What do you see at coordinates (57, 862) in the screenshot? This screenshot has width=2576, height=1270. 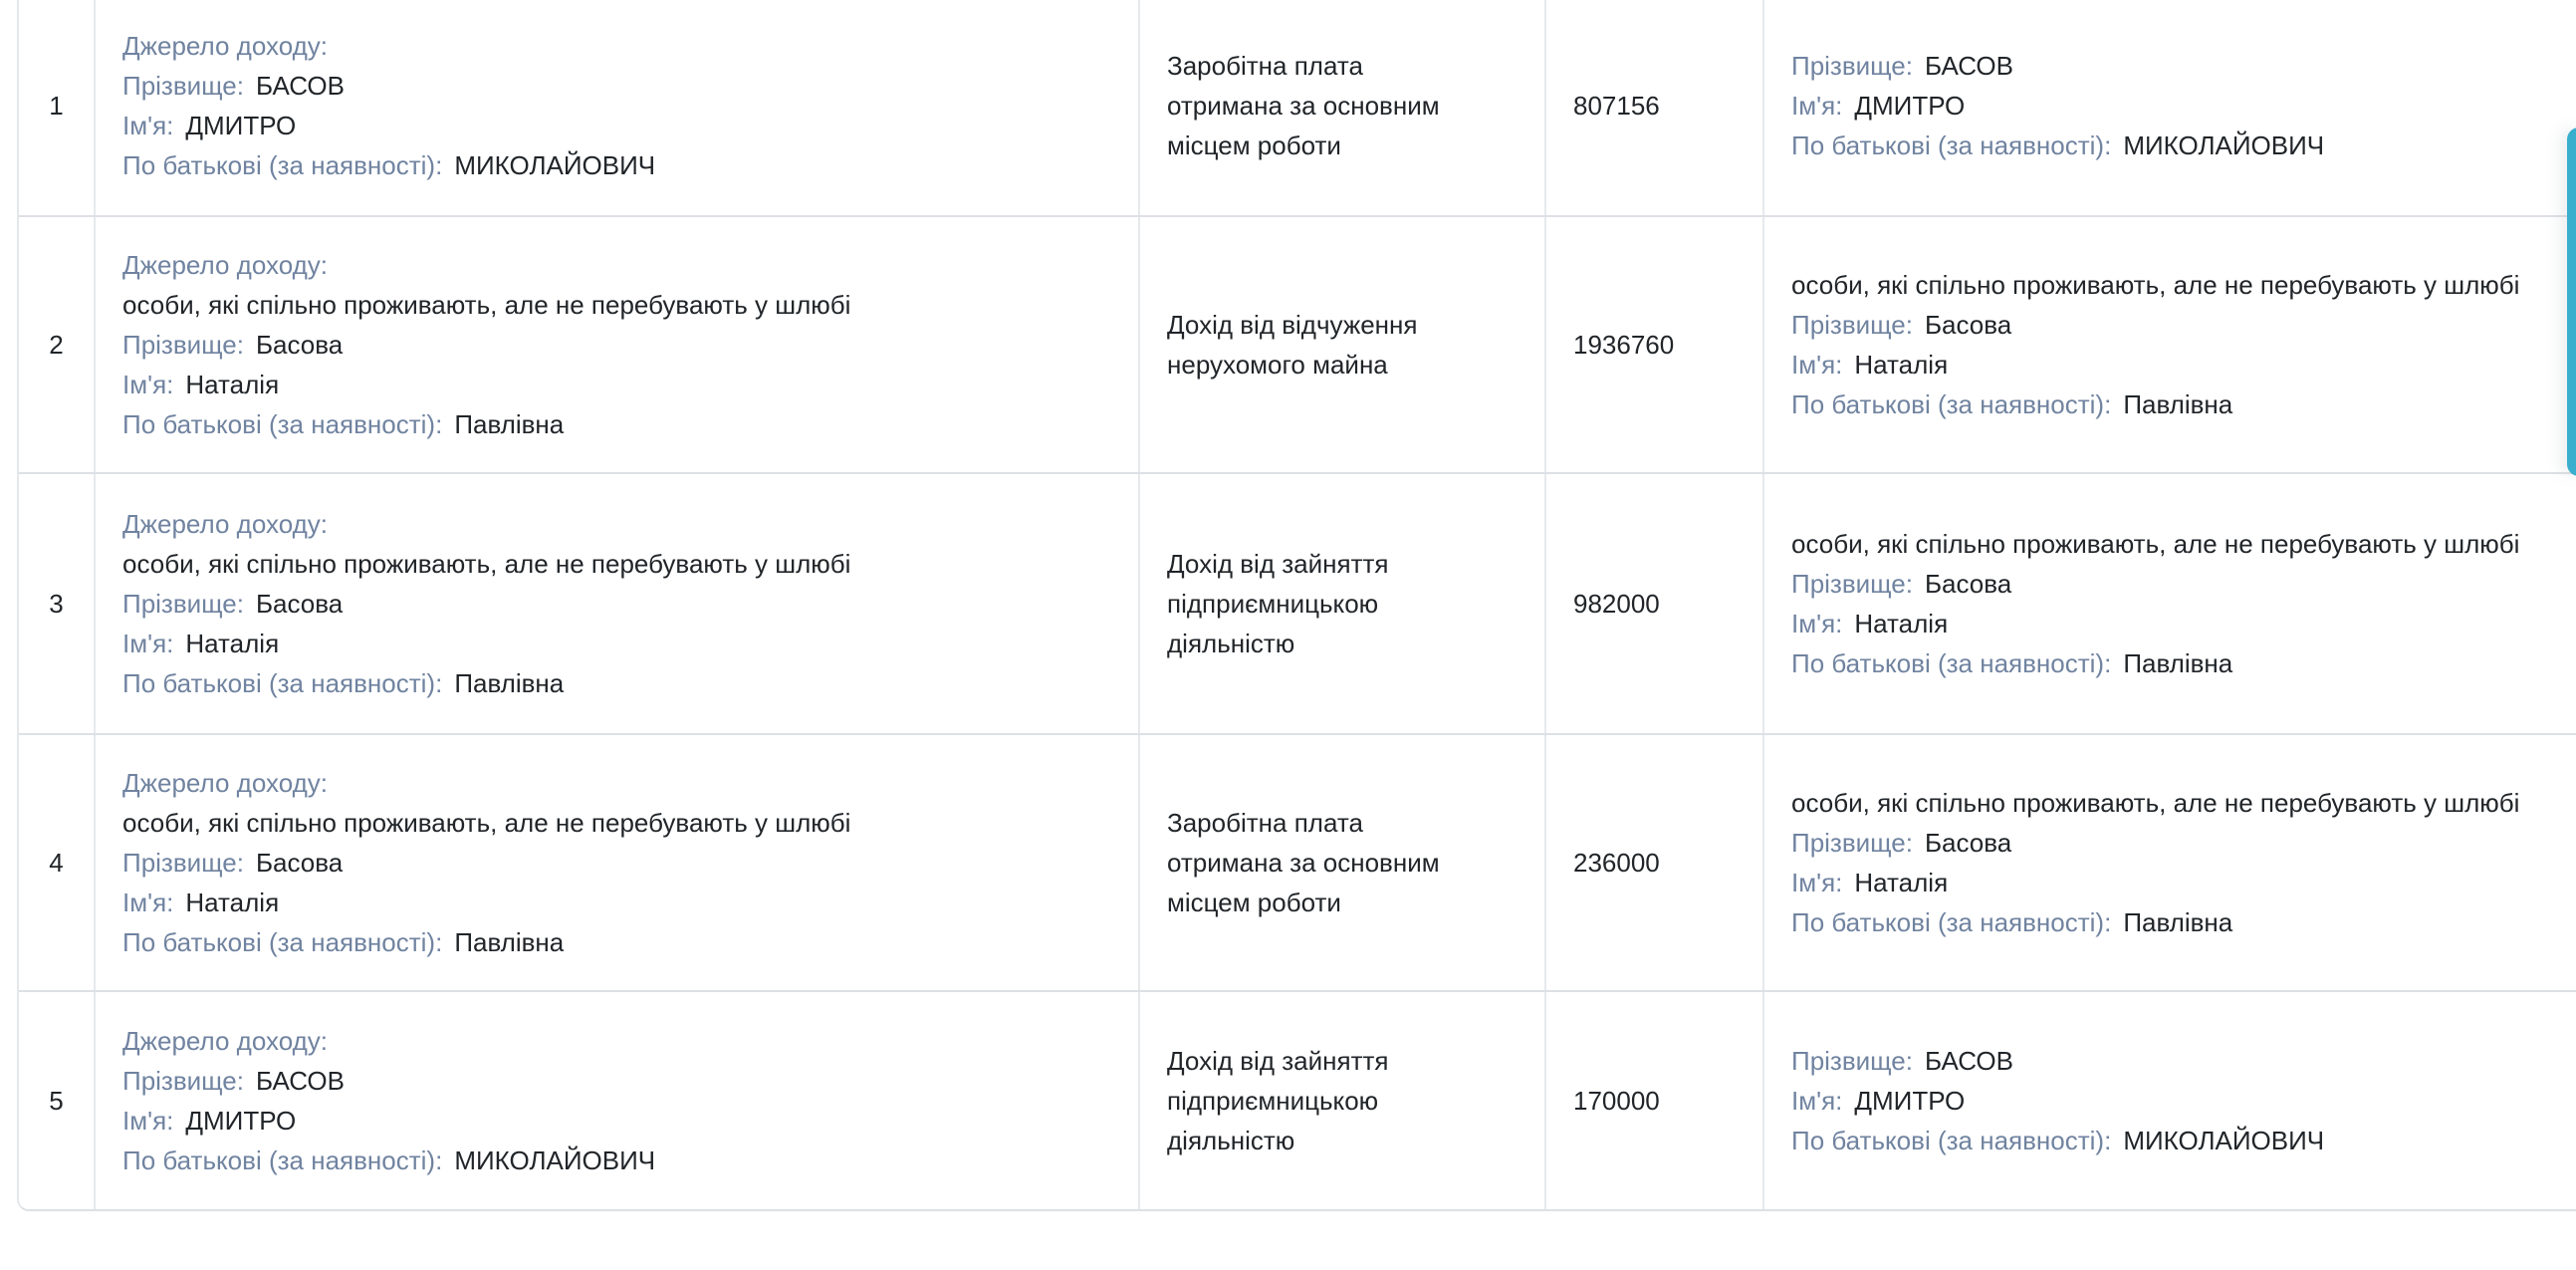 I see `row-number: 4` at bounding box center [57, 862].